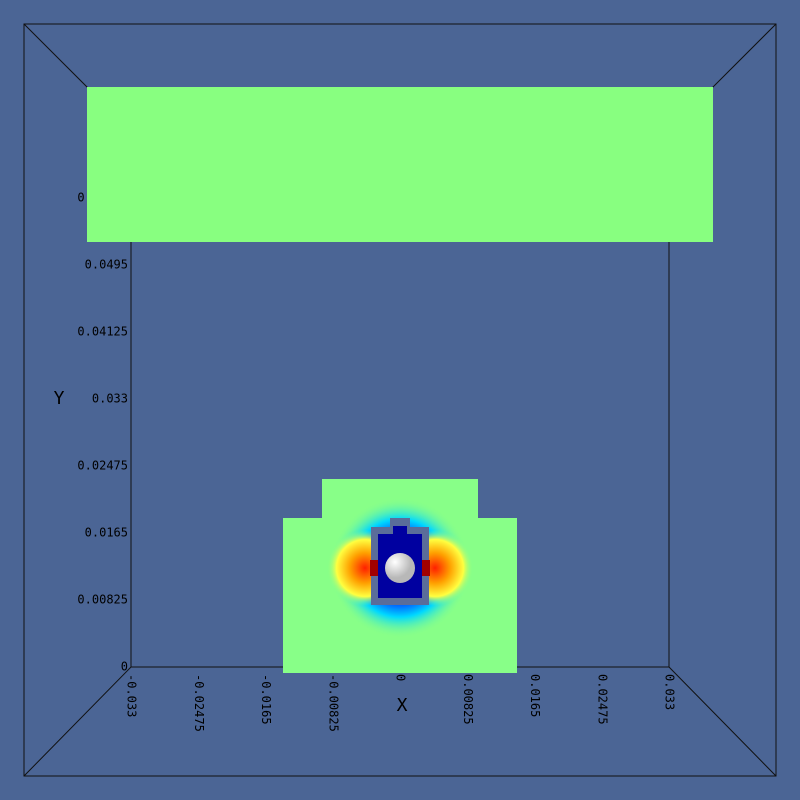  I want to click on x-tick-label: -0.033, so click(132, 695).